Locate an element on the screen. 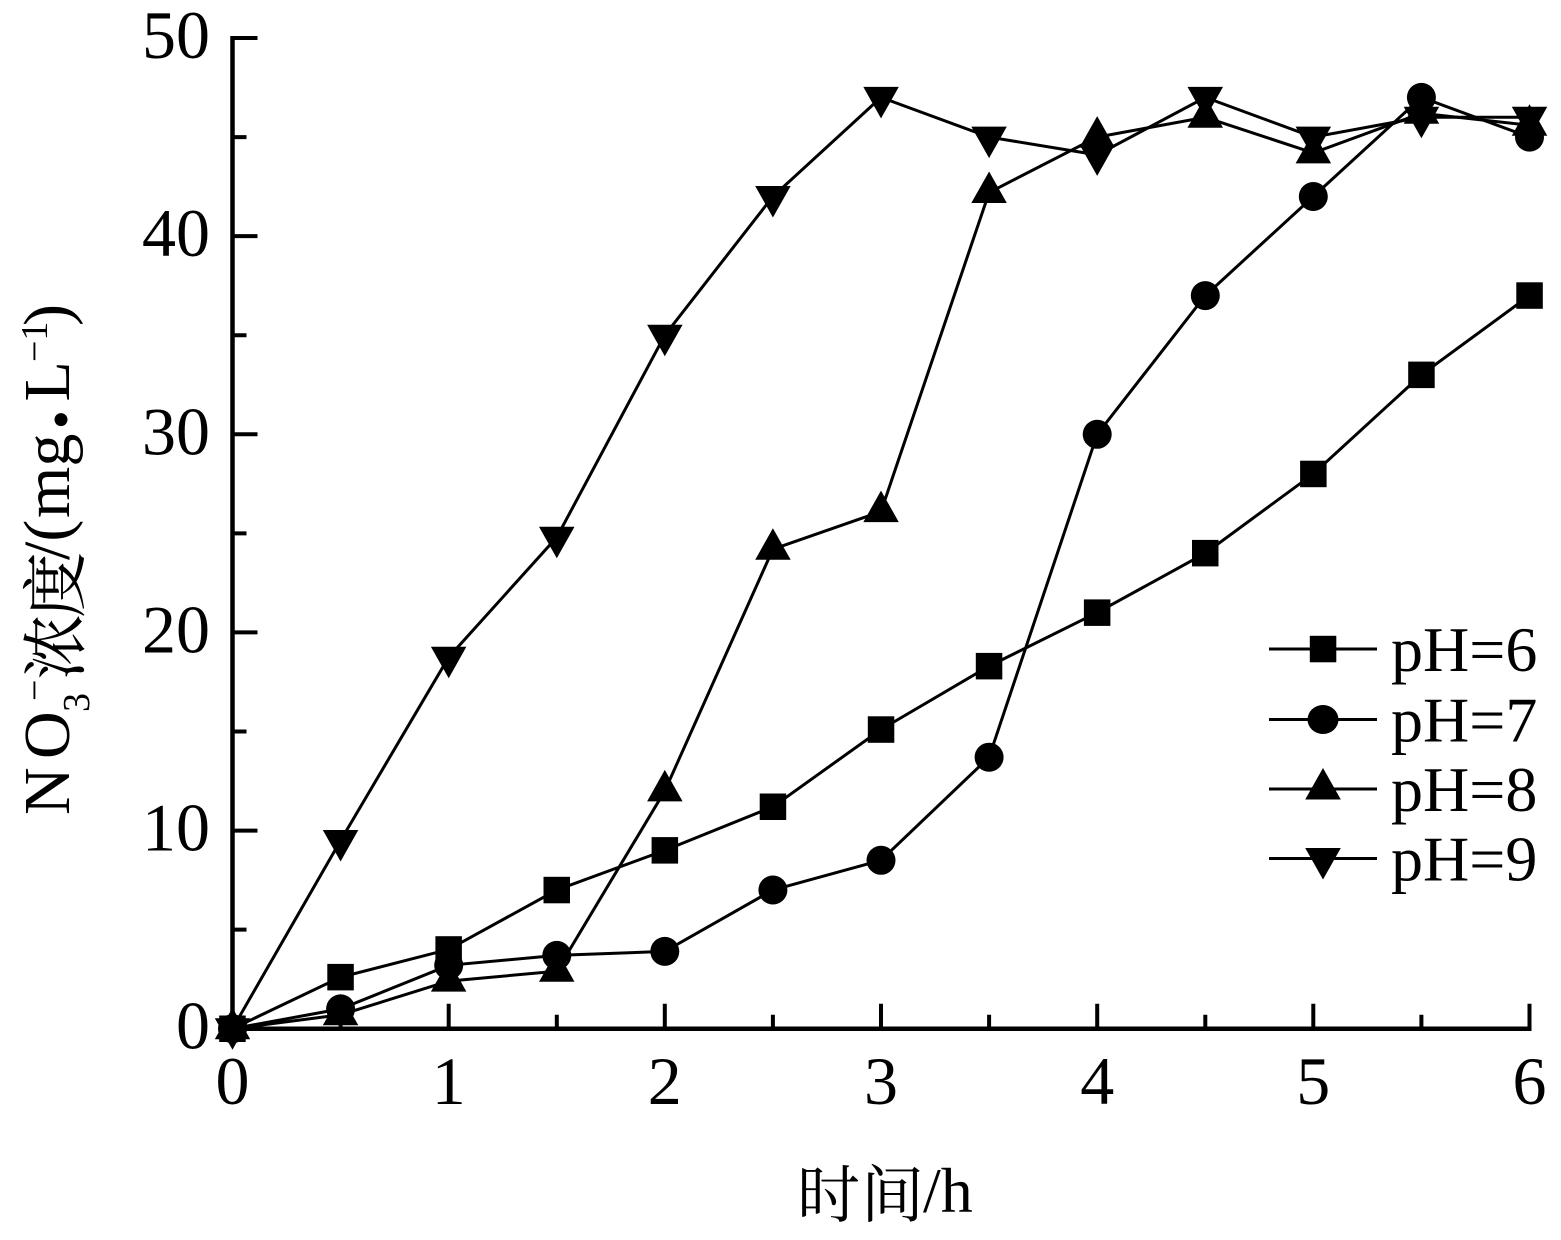 Image resolution: width=1561 pixels, height=1240 pixels. svg-text: pH=7 is located at coordinates (1464, 720).